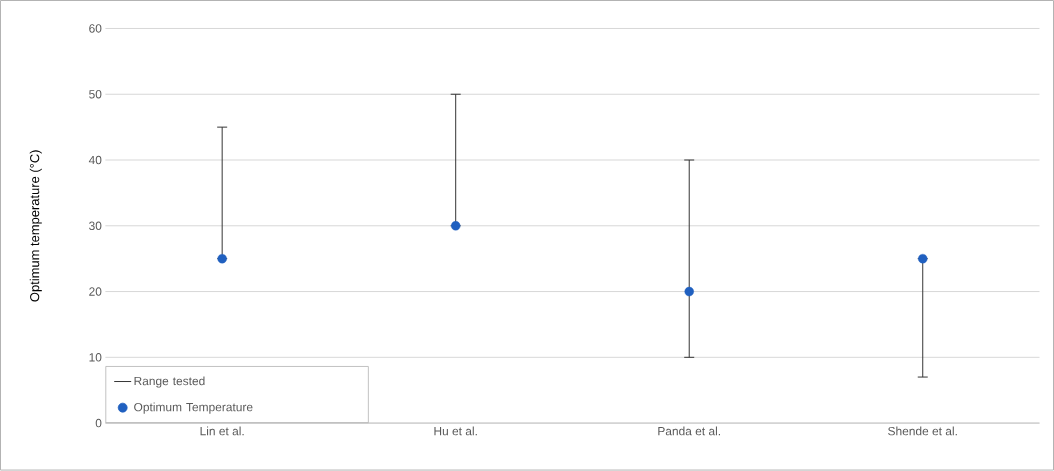  I want to click on y-tick-label: 60, so click(95, 28).